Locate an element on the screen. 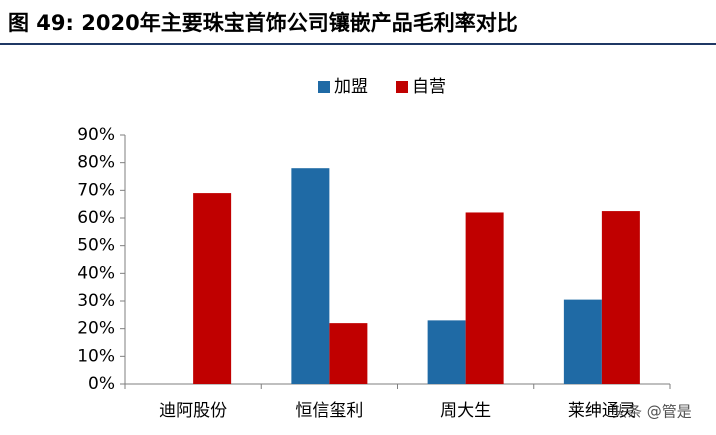 This screenshot has width=716, height=435. y-tick-label: 90% is located at coordinates (96, 135).